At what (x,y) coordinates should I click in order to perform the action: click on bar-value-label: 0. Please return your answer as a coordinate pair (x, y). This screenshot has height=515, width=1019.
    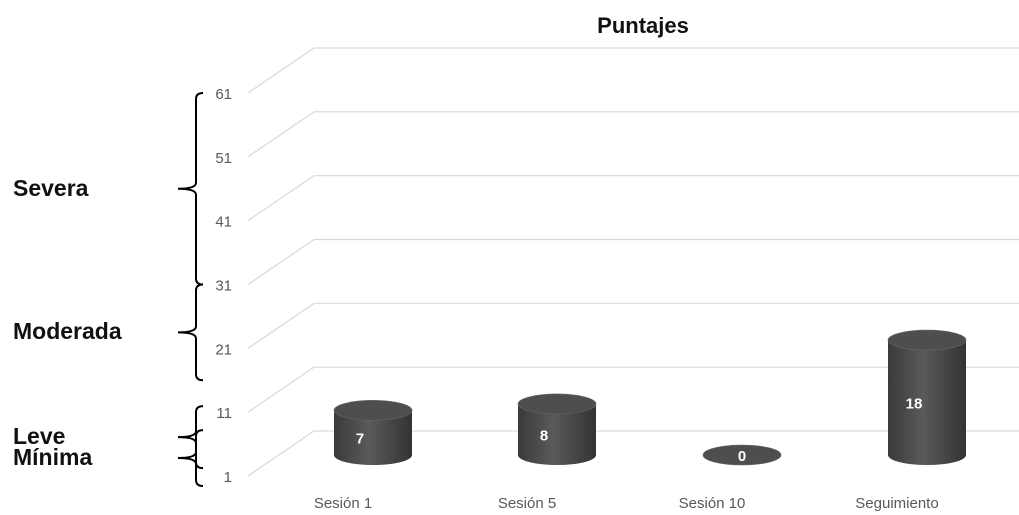
    Looking at the image, I should click on (742, 456).